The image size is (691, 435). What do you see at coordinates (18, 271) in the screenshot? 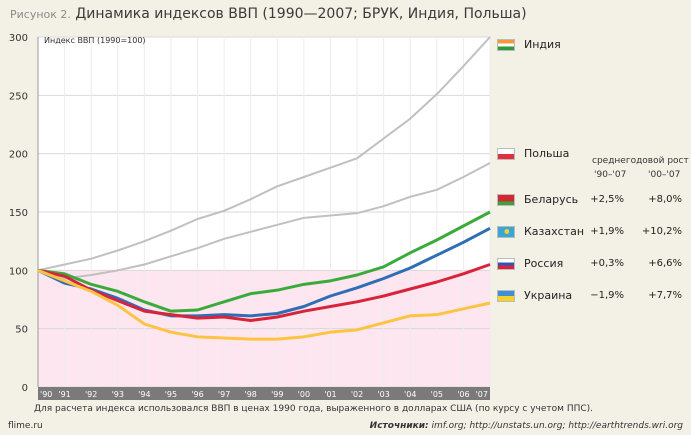
I see `y-tick-label: 100` at bounding box center [18, 271].